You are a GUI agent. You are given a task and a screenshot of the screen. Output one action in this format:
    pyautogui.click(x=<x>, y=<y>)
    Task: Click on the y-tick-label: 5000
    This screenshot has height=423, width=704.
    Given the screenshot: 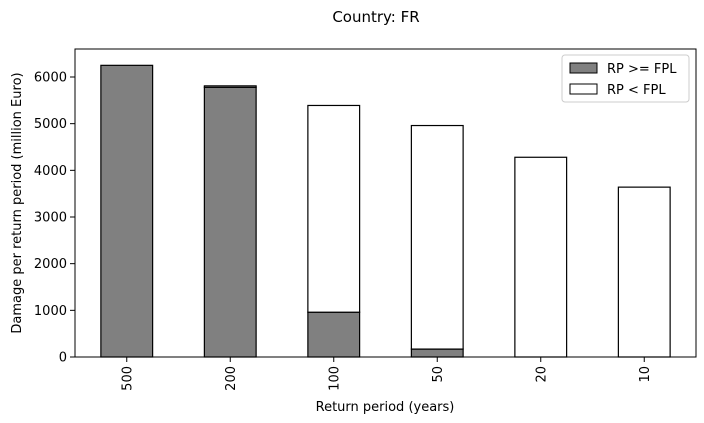 What is the action you would take?
    pyautogui.click(x=50, y=124)
    